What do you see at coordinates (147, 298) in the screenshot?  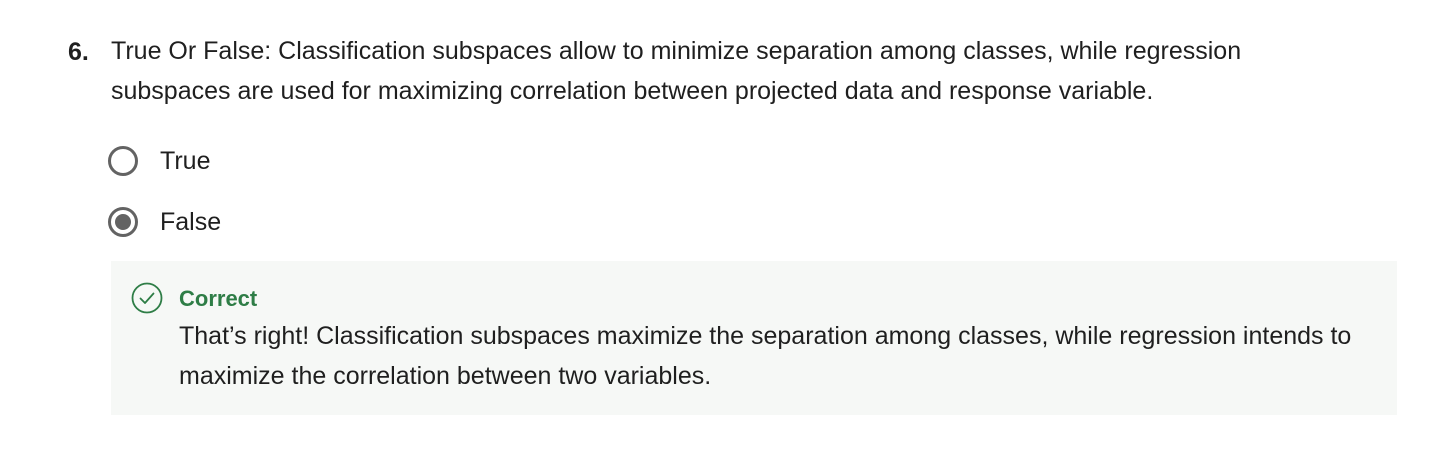 I see `check-circle-icon` at bounding box center [147, 298].